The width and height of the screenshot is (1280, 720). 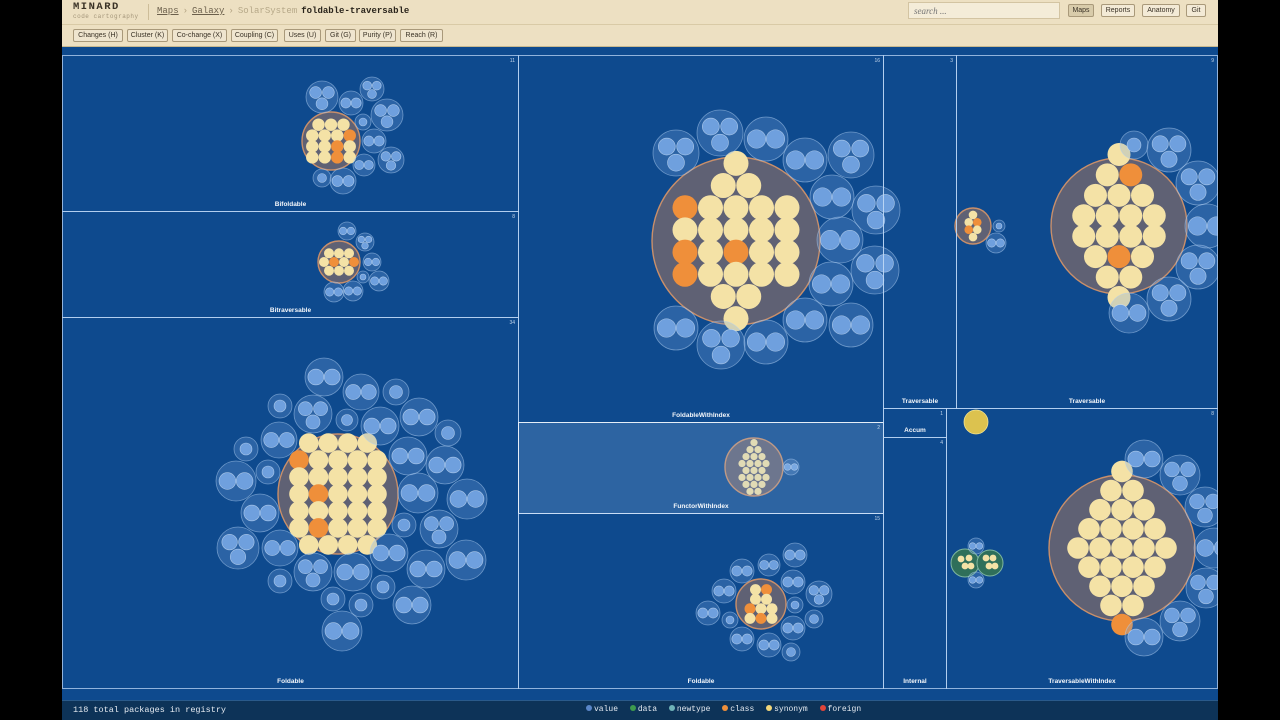 I want to click on module-label: Internal, so click(x=915, y=681).